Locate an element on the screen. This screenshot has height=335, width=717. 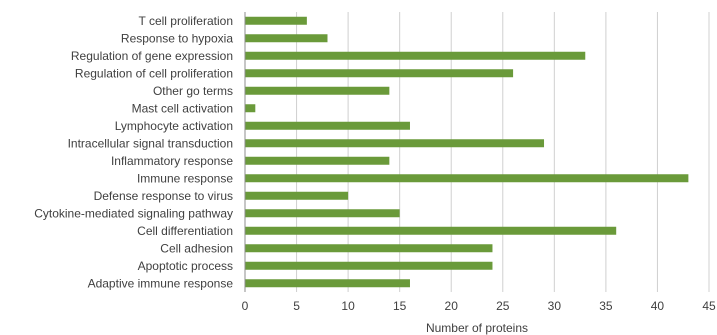
category-label: Apoptotic process is located at coordinates (185, 266).